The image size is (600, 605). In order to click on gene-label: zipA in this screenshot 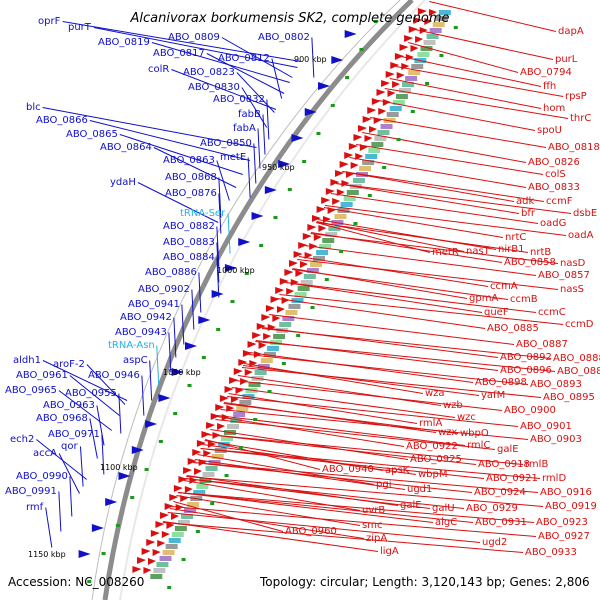, I will do `click(376, 538)`.